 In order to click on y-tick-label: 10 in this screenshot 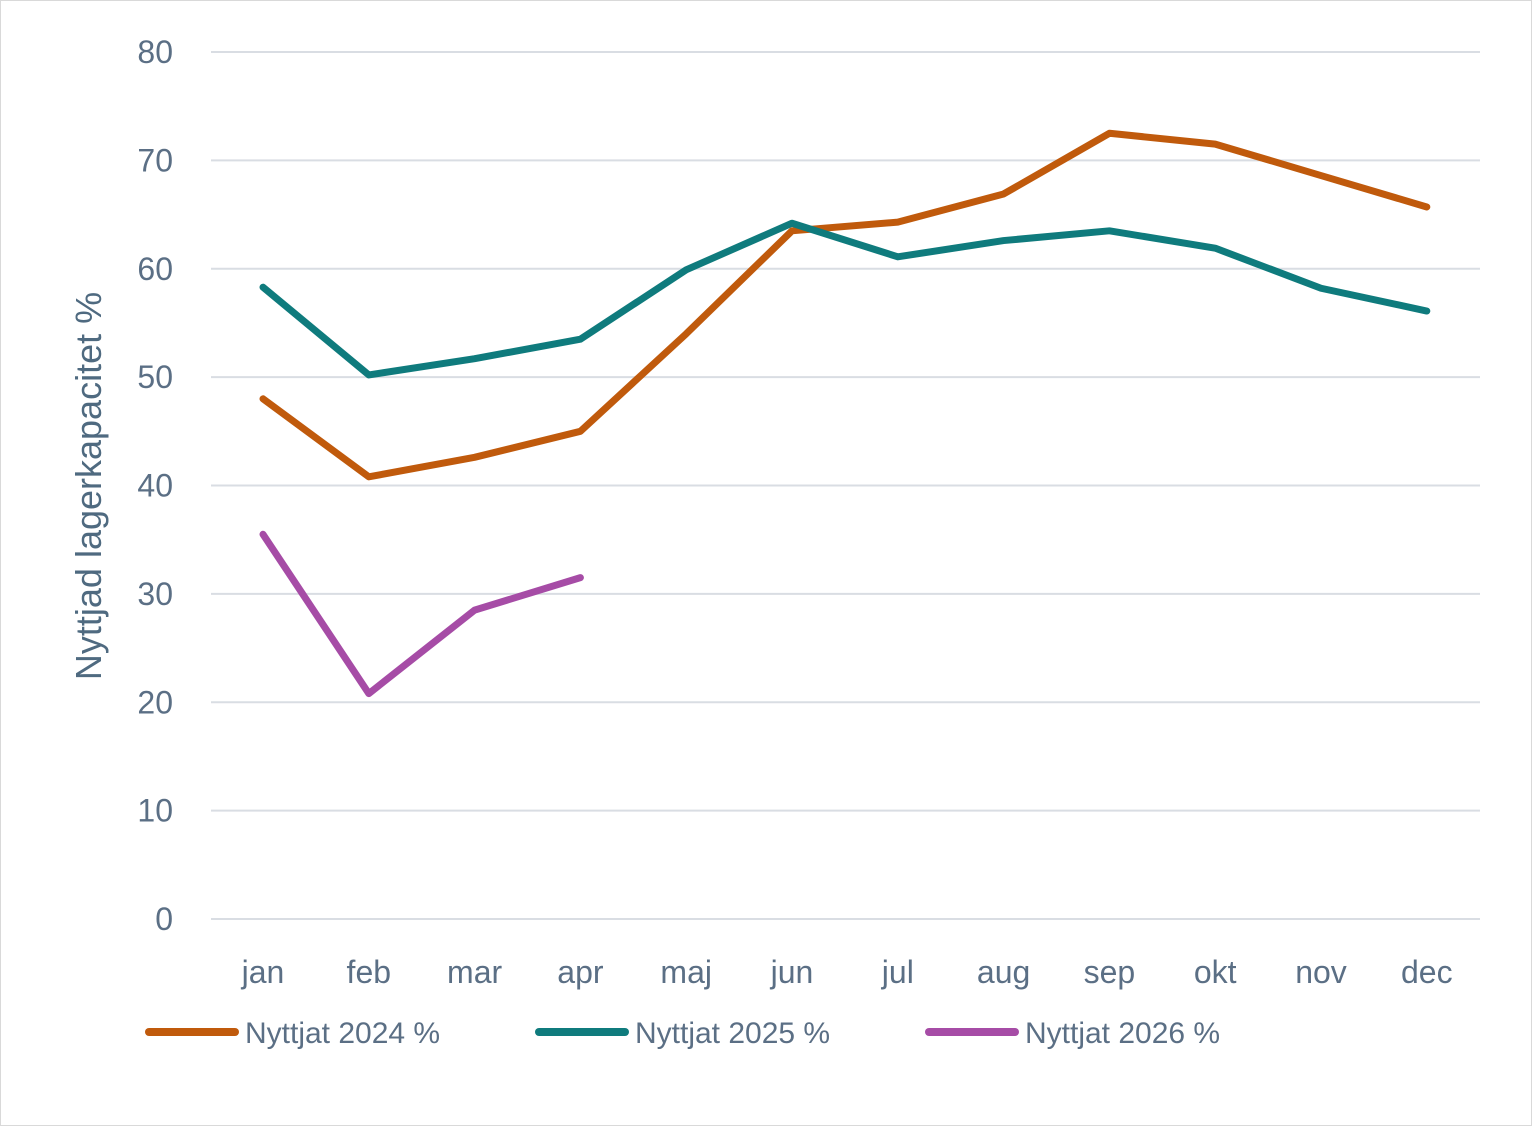, I will do `click(155, 811)`.